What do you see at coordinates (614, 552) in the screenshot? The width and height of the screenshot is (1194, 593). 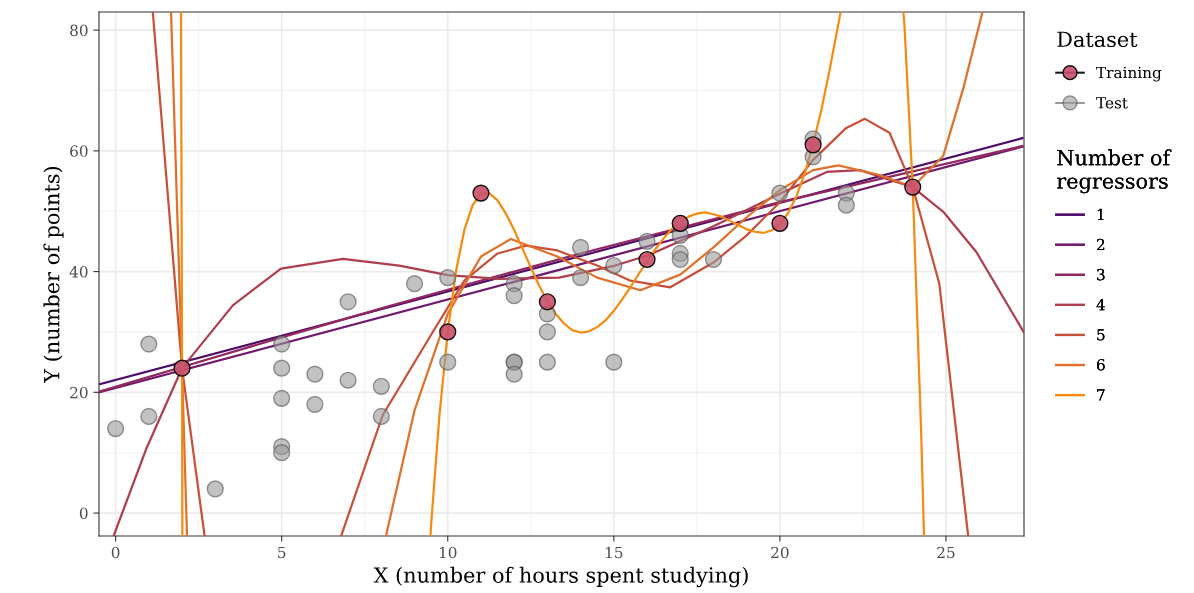 I see `x-tick-label: 15` at bounding box center [614, 552].